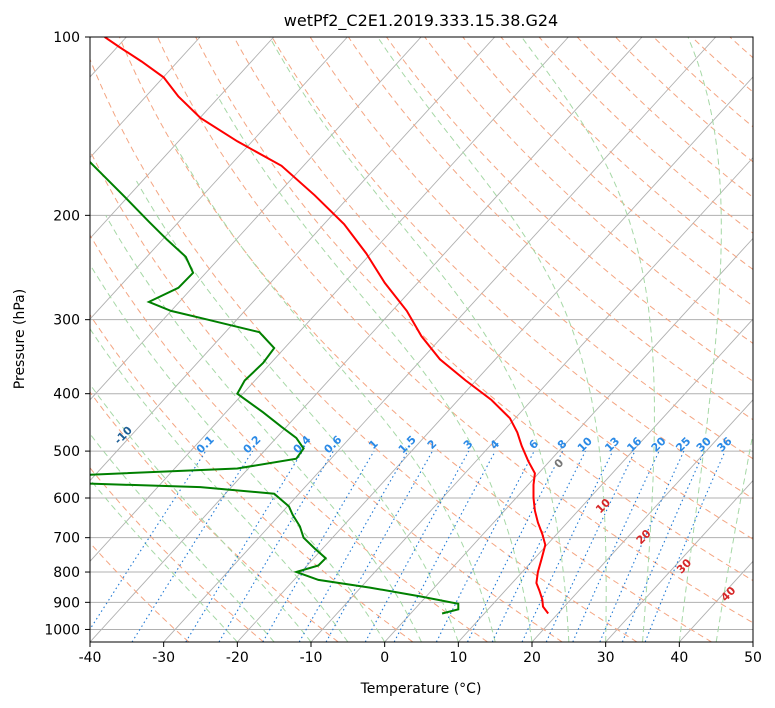 This screenshot has width=775, height=708. I want to click on y-tick-label: 700, so click(66, 539).